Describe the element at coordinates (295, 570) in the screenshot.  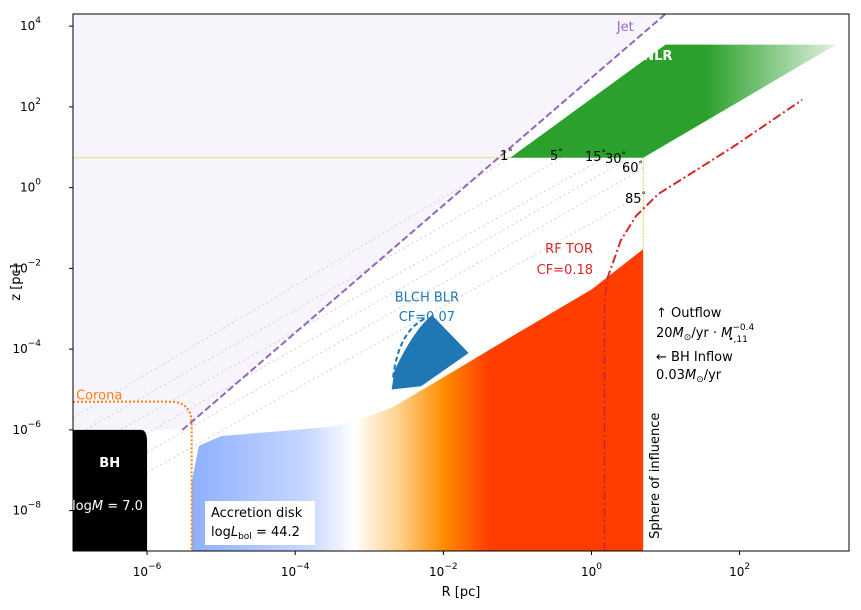
I see `x-tick-label: 10⁻⁴` at that location.